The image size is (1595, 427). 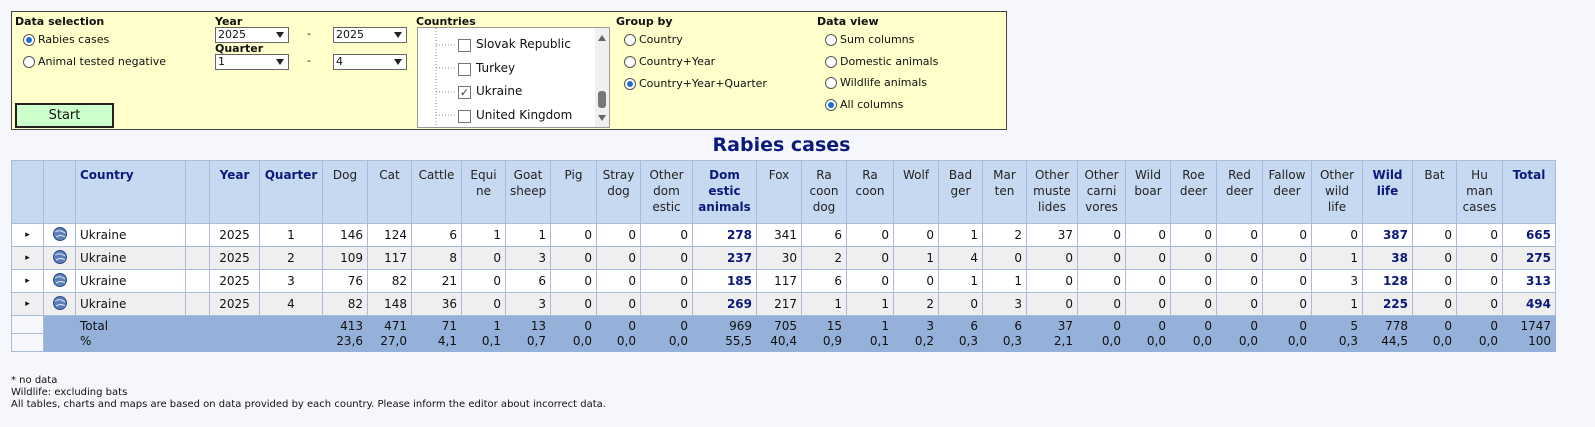 I want to click on header-cell: Wild life, so click(x=1387, y=192).